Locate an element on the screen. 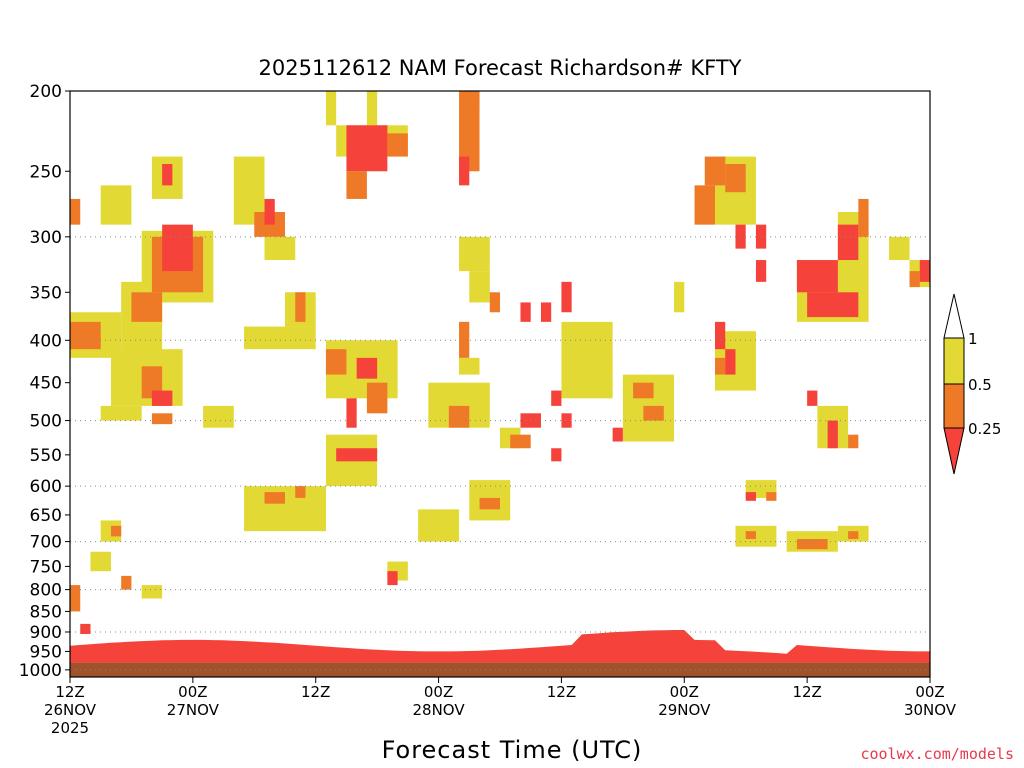  color-legend: 1 0.5 0.25 is located at coordinates (972, 384).